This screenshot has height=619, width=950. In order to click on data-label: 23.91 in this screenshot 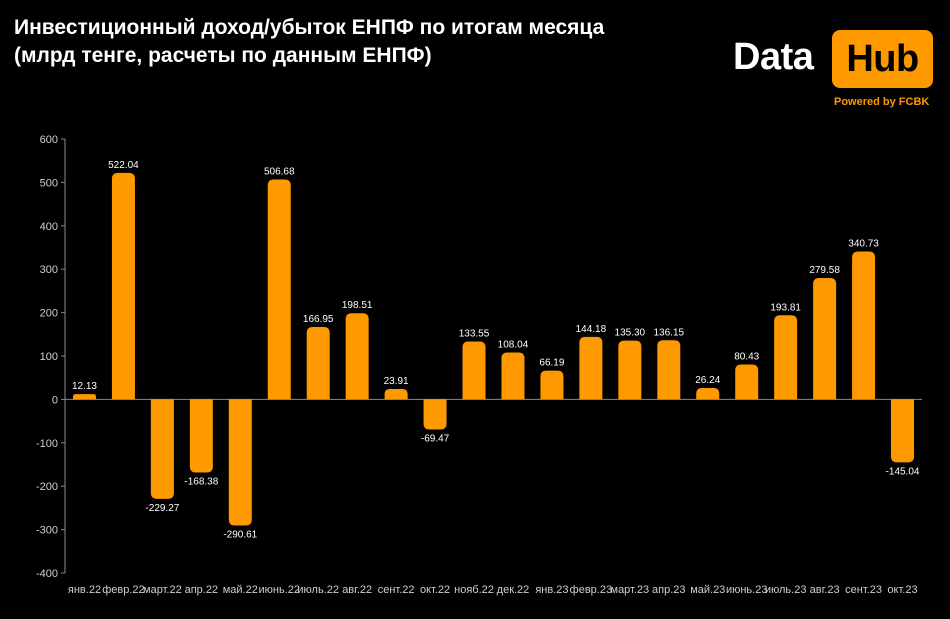, I will do `click(396, 381)`.